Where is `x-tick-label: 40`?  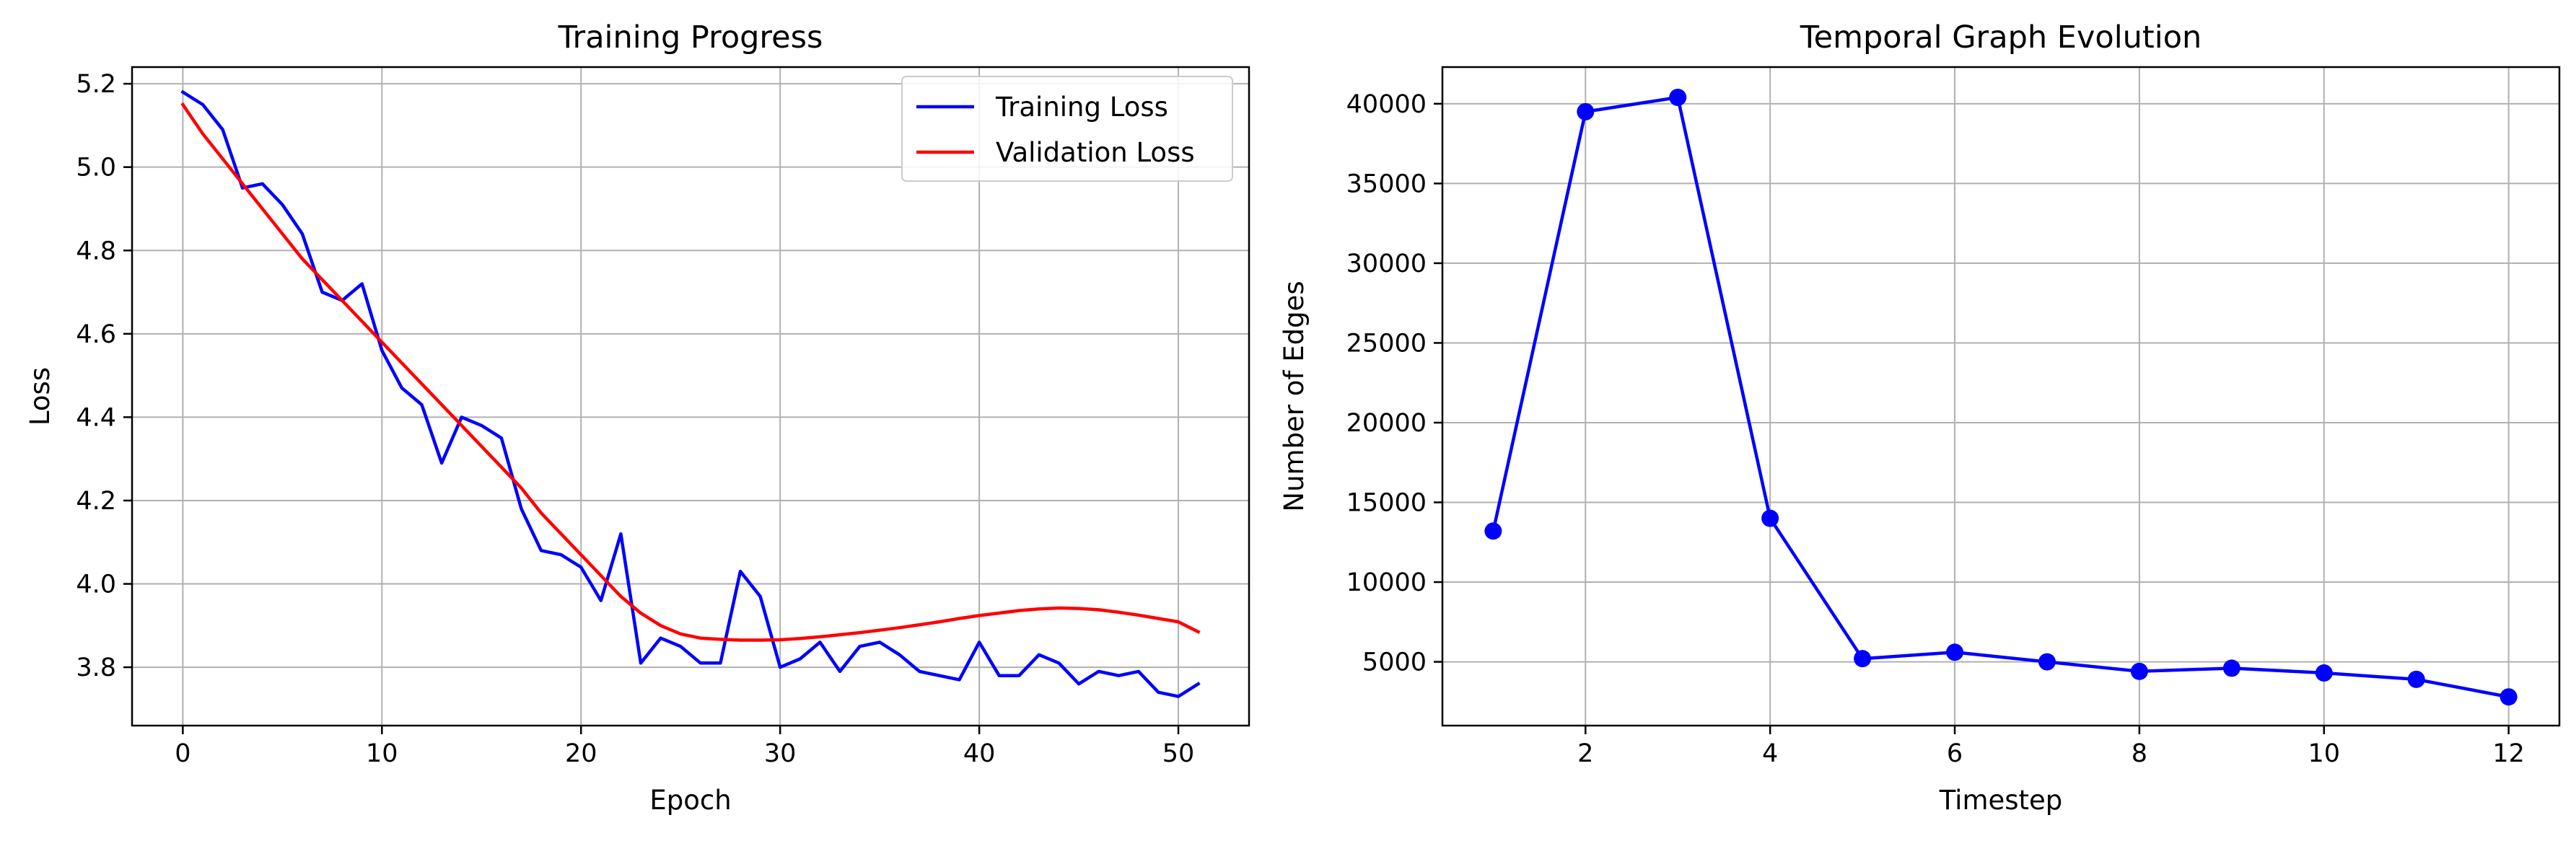
x-tick-label: 40 is located at coordinates (979, 753).